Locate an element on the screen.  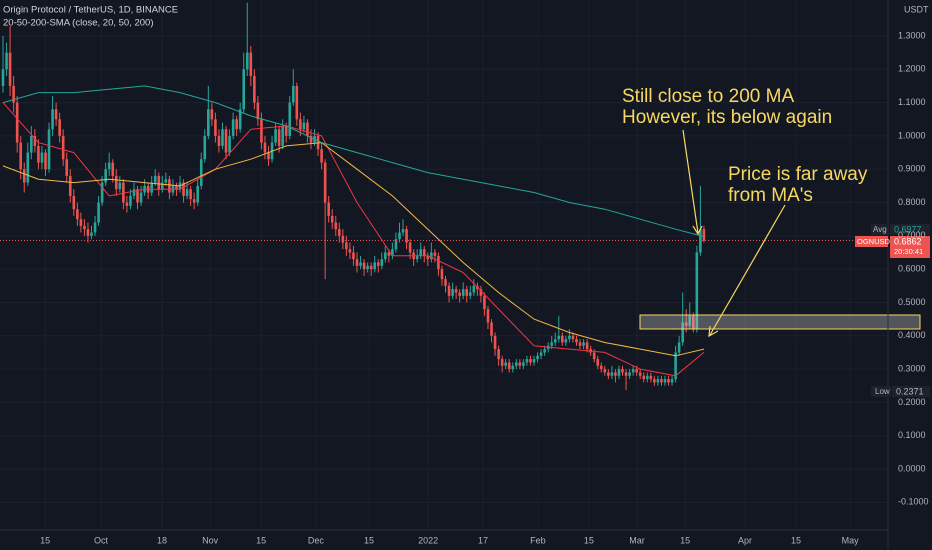
price-badge is located at coordinates (910, 247).